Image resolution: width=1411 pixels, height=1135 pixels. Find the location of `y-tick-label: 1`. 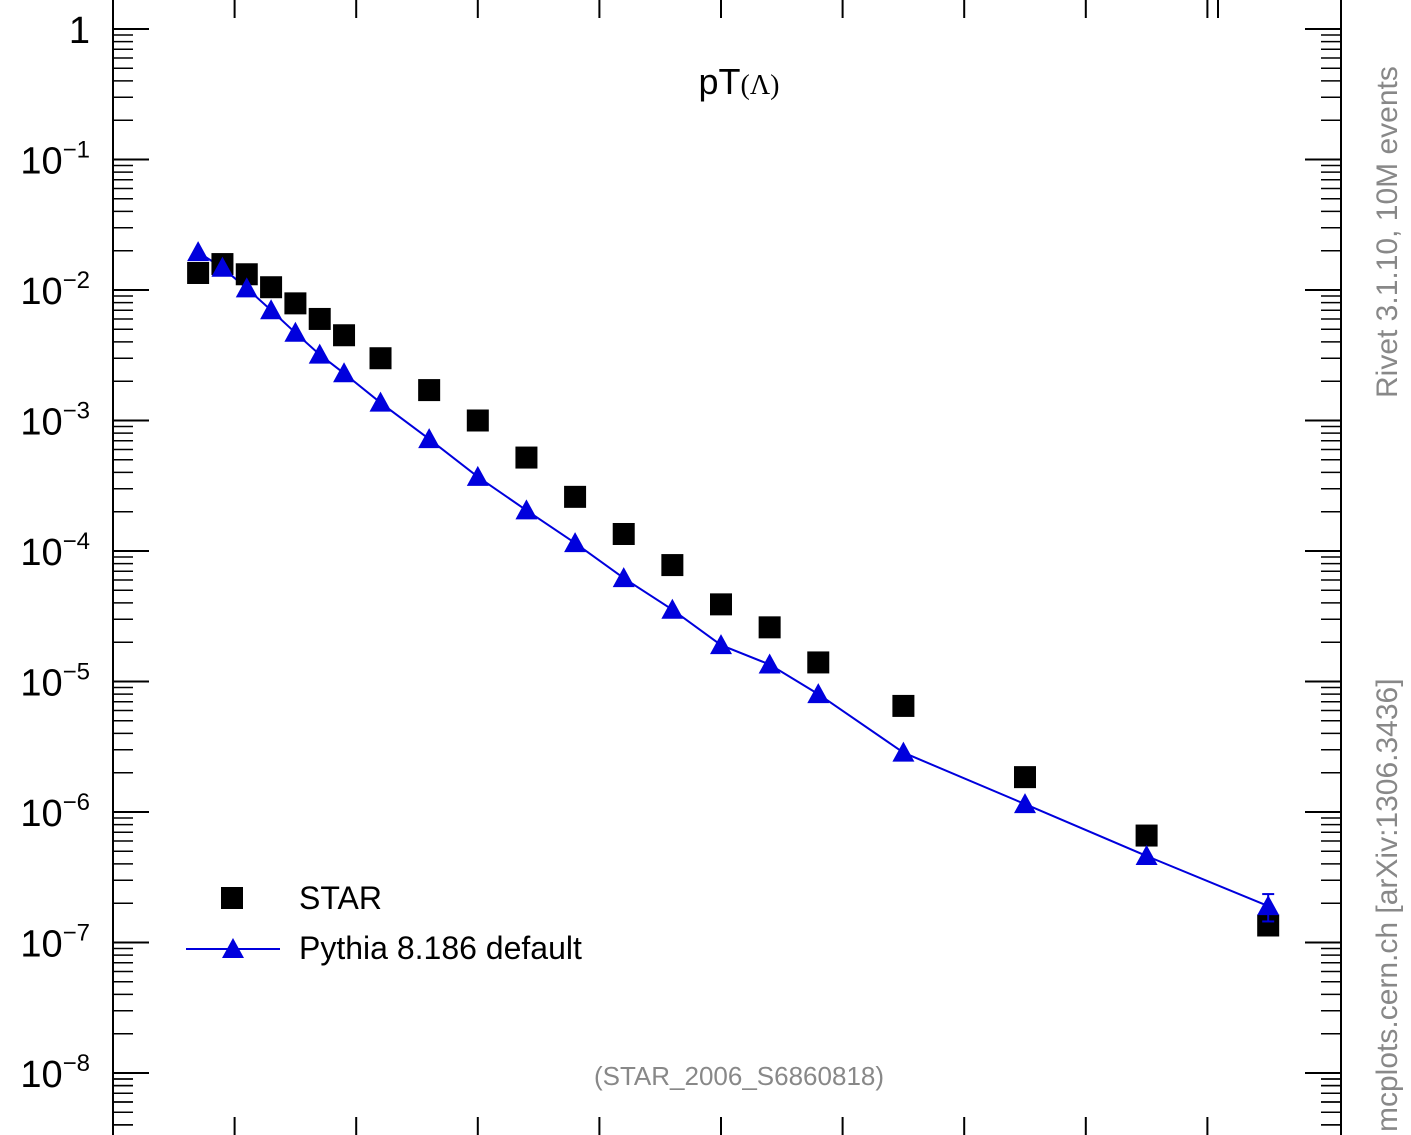

y-tick-label: 1 is located at coordinates (79, 31).